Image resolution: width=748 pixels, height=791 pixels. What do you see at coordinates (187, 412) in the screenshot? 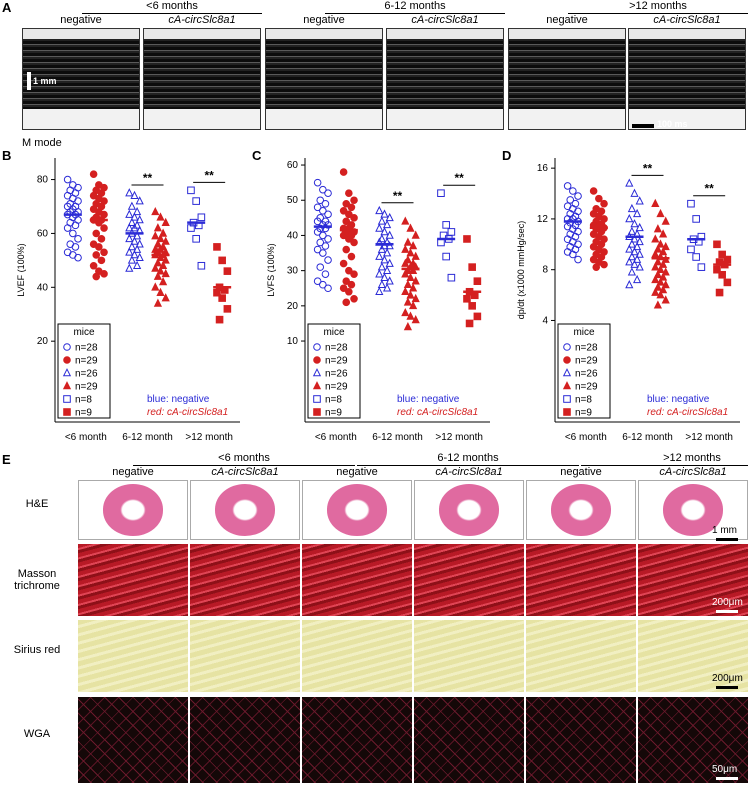
I see `note: red: cA-circSlc8a1` at bounding box center [187, 412].